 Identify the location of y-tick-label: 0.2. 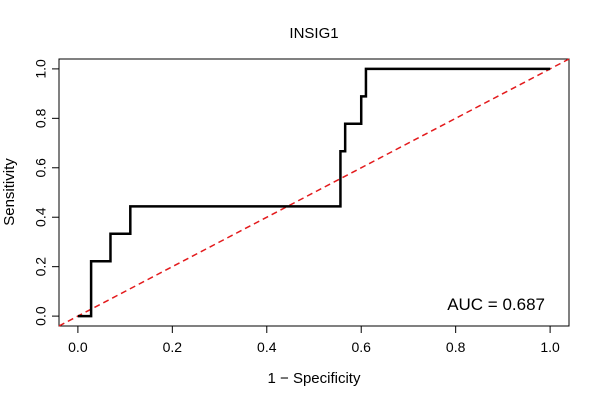
(41, 267).